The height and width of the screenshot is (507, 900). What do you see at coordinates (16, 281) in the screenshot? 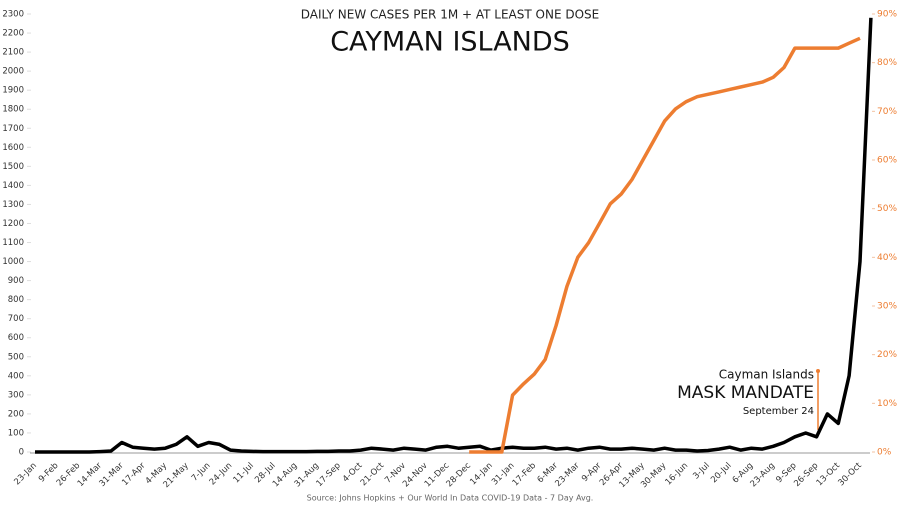
I see `y-tick-label: 900` at bounding box center [16, 281].